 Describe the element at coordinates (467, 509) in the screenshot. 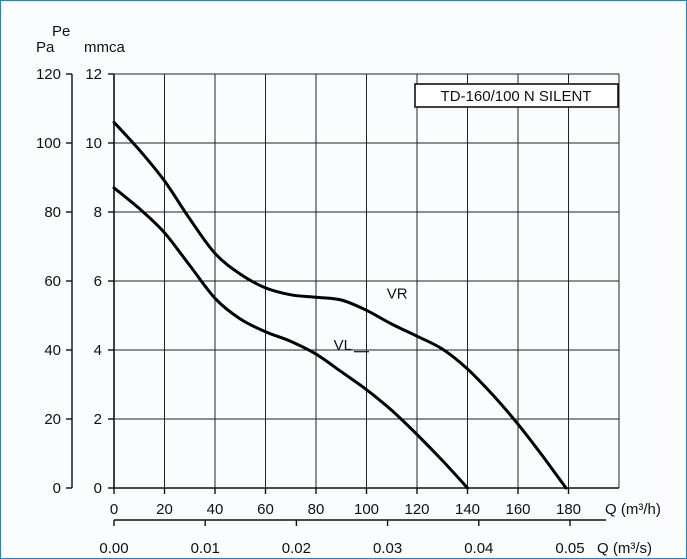

I see `m3h-tick-label: 140` at that location.